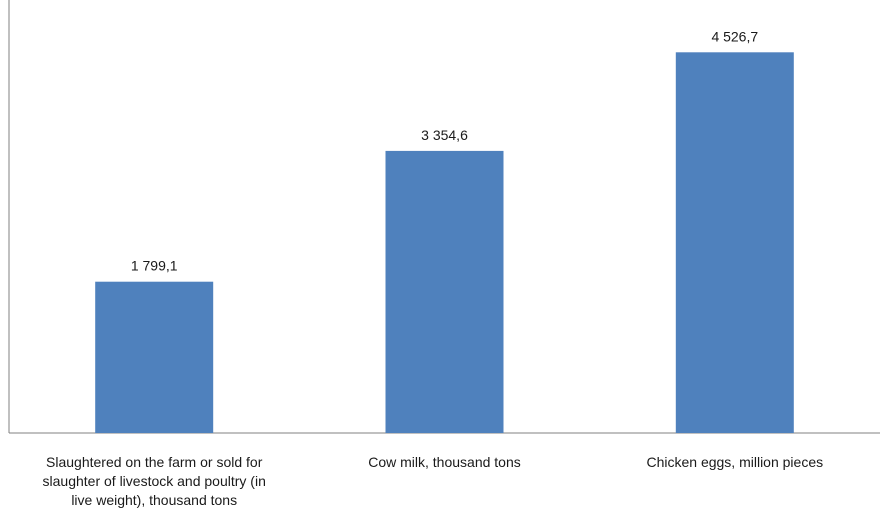 This screenshot has height=518, width=880. What do you see at coordinates (734, 462) in the screenshot?
I see `category-label-3-line-1: Chicken eggs, million pieces` at bounding box center [734, 462].